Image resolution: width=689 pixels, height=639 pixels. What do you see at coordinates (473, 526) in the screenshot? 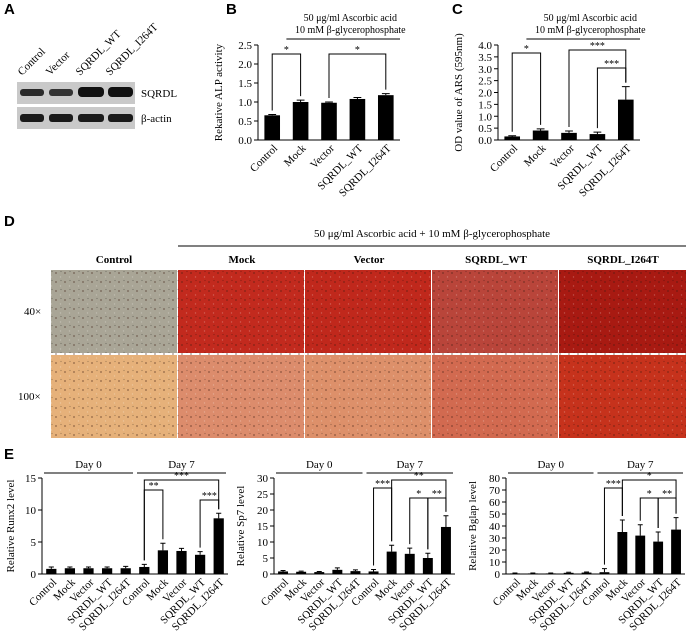
I see `y-axis-label: Relative Bglap level` at bounding box center [473, 526].